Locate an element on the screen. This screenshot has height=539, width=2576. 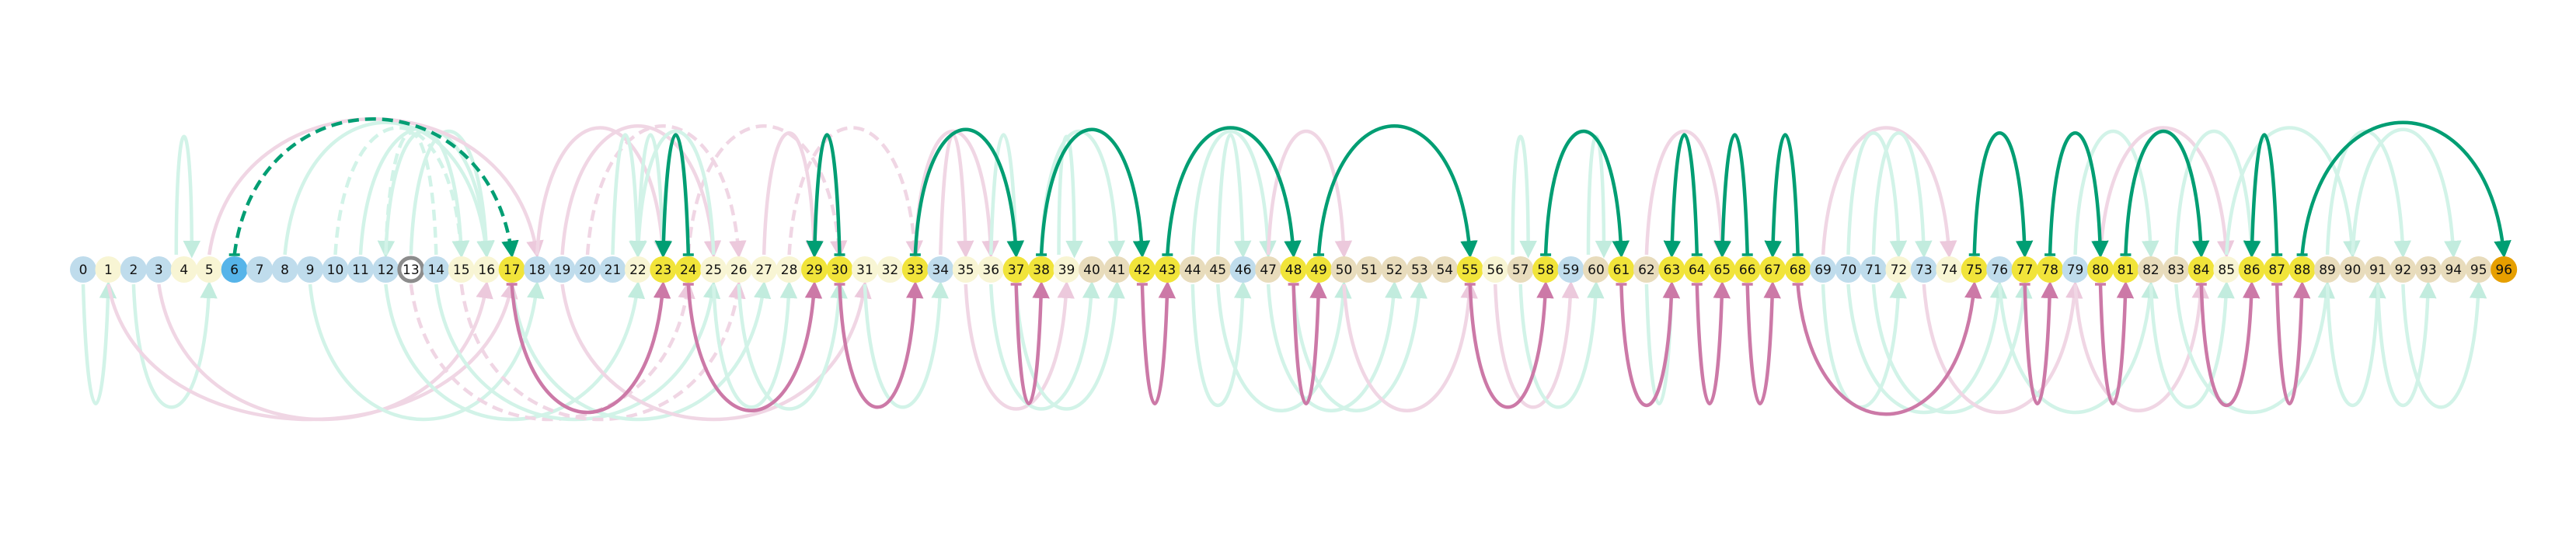
node-13: 13 is located at coordinates (411, 269).